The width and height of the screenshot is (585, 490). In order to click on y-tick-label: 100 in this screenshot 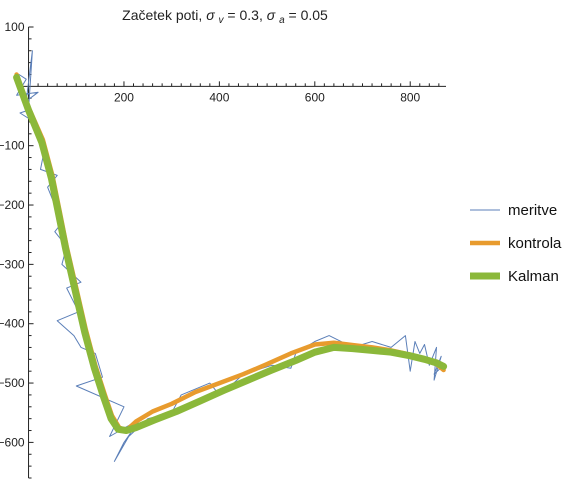, I will do `click(15, 27)`.